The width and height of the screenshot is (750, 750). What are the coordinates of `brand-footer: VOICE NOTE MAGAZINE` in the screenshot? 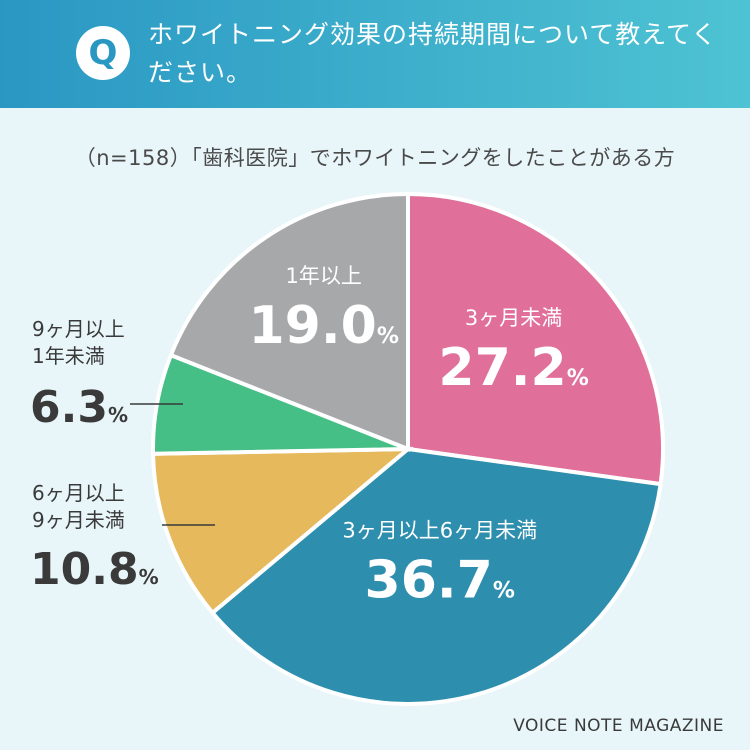 It's located at (618, 726).